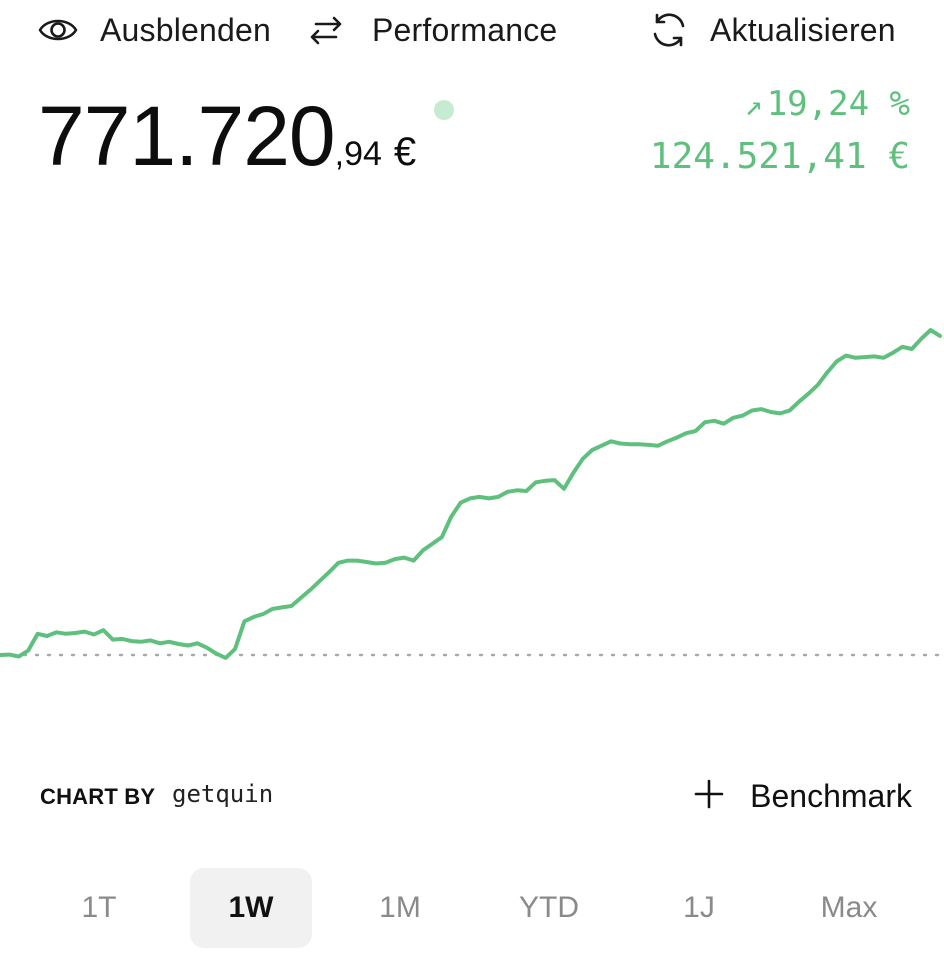 The width and height of the screenshot is (944, 960). Describe the element at coordinates (186, 29) in the screenshot. I see `hide-label: Ausblenden` at that location.